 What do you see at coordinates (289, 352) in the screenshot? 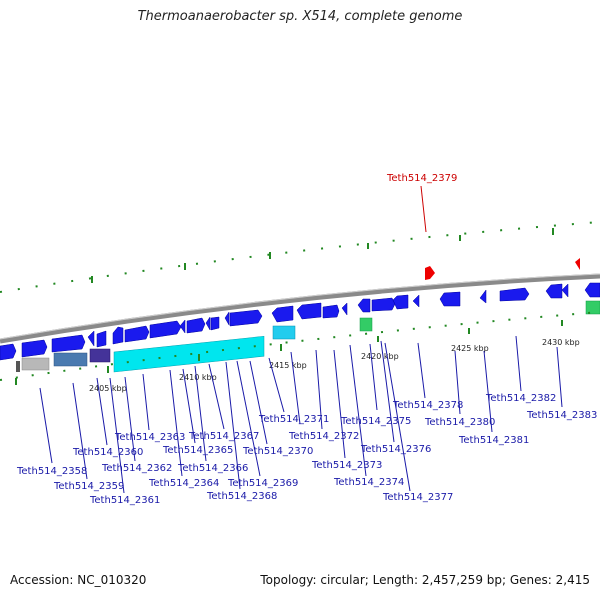
I see `inner-ring-long-ticks` at bounding box center [289, 352].